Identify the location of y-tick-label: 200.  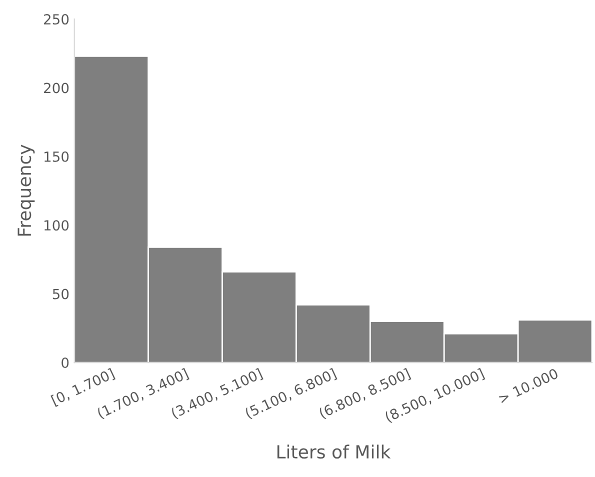
(56, 88).